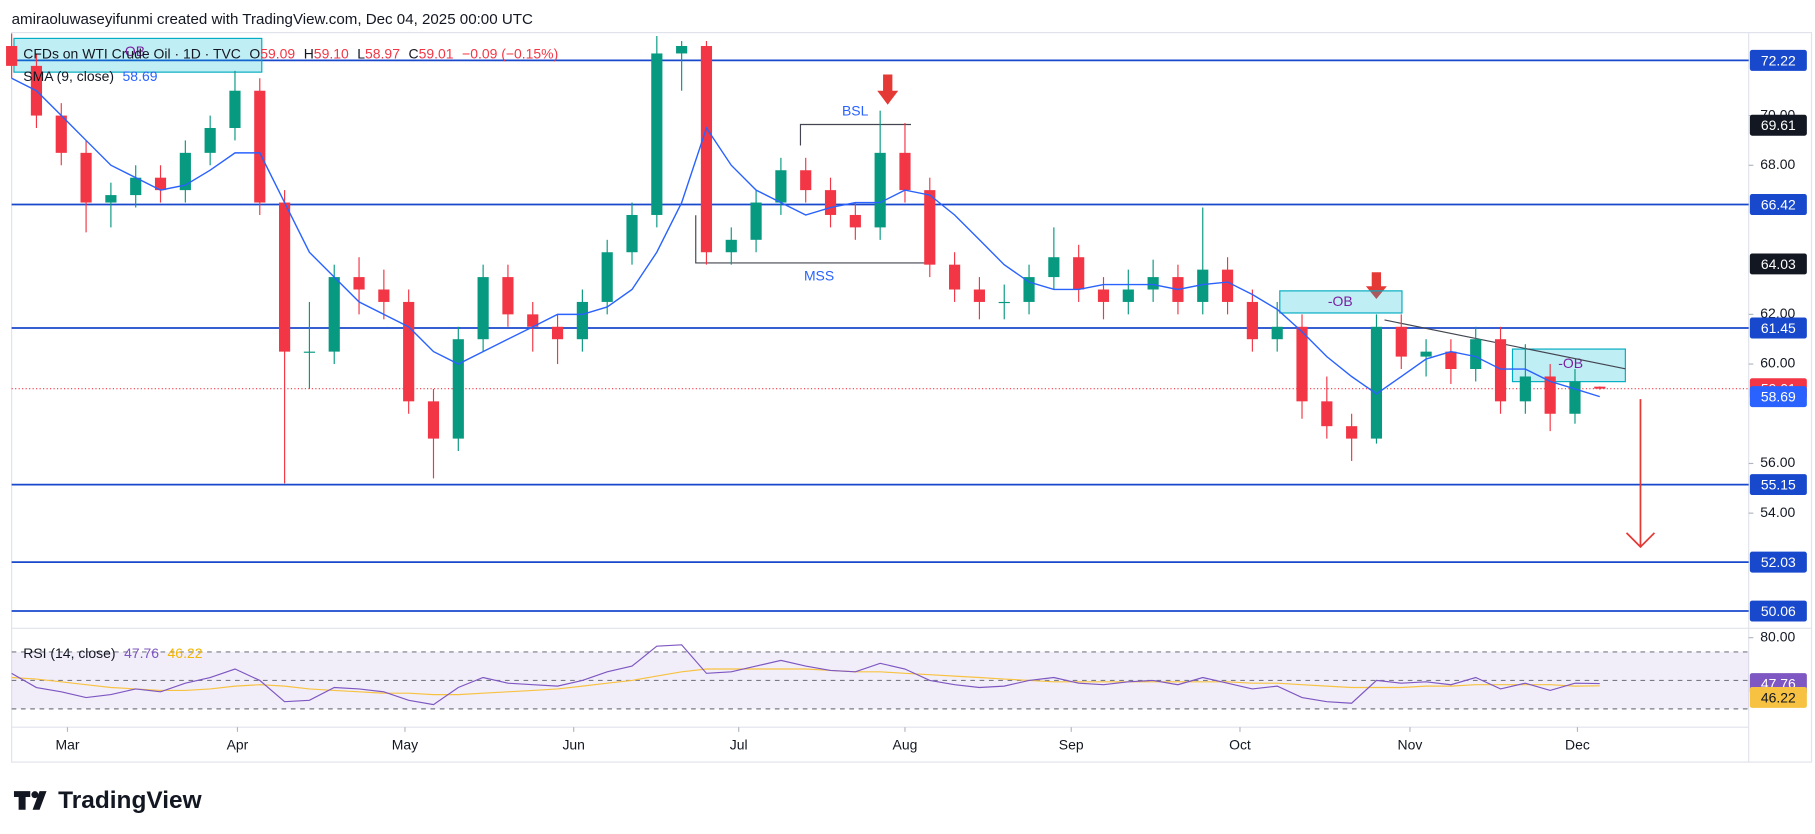  Describe the element at coordinates (1778, 60) in the screenshot. I see `price-tag-label: 72.22` at that location.